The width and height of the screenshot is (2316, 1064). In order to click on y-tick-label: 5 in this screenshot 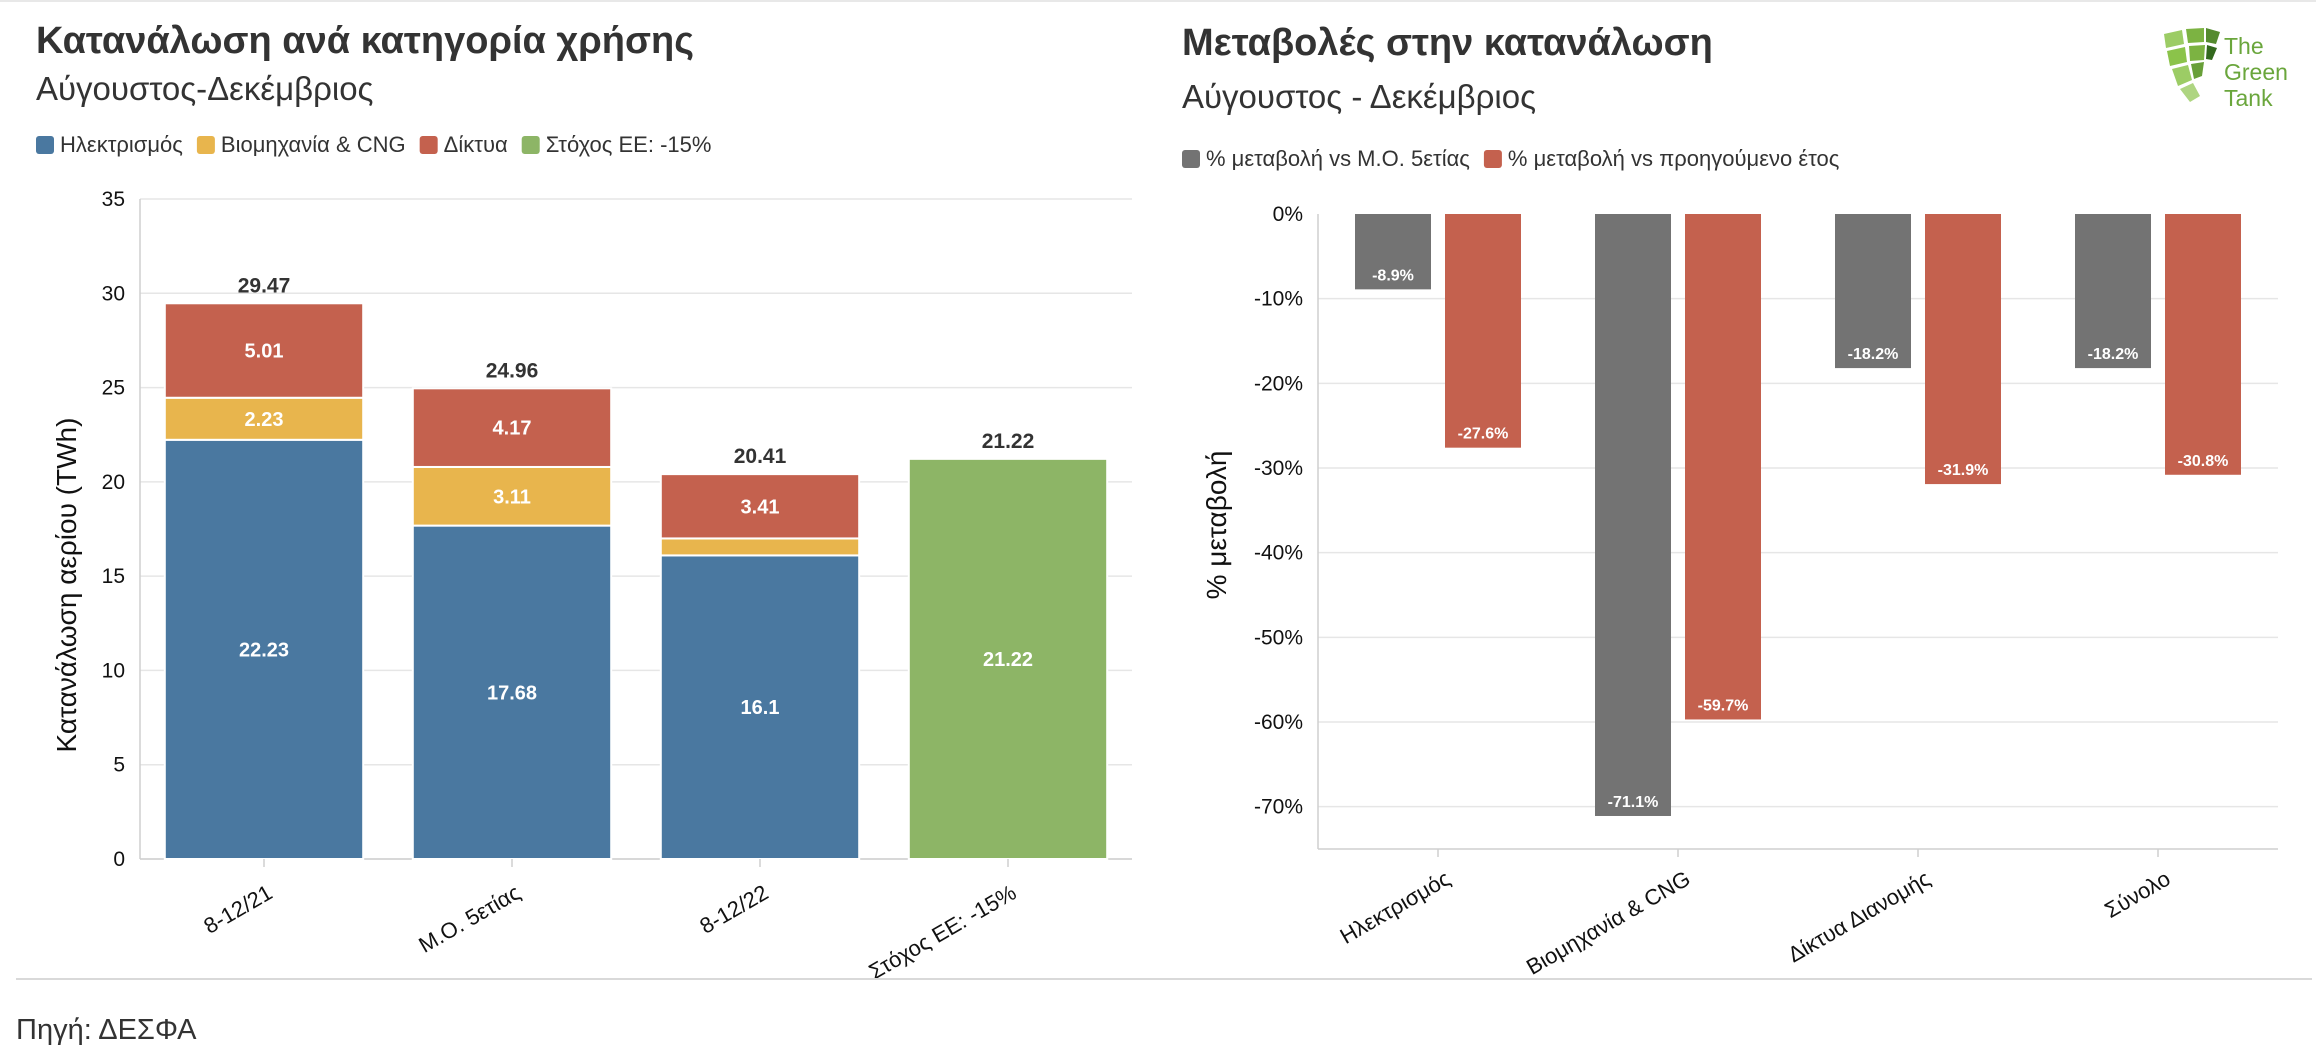, I will do `click(119, 765)`.